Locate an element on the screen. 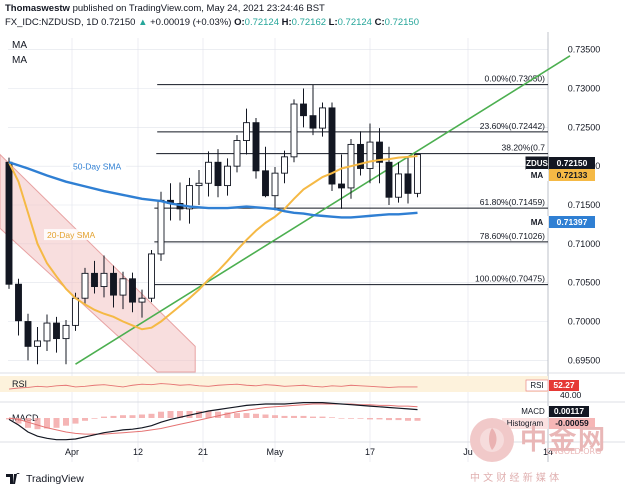 Image resolution: width=625 pixels, height=493 pixels. sma20-annotation-text: 20-Day SMA is located at coordinates (71, 235).